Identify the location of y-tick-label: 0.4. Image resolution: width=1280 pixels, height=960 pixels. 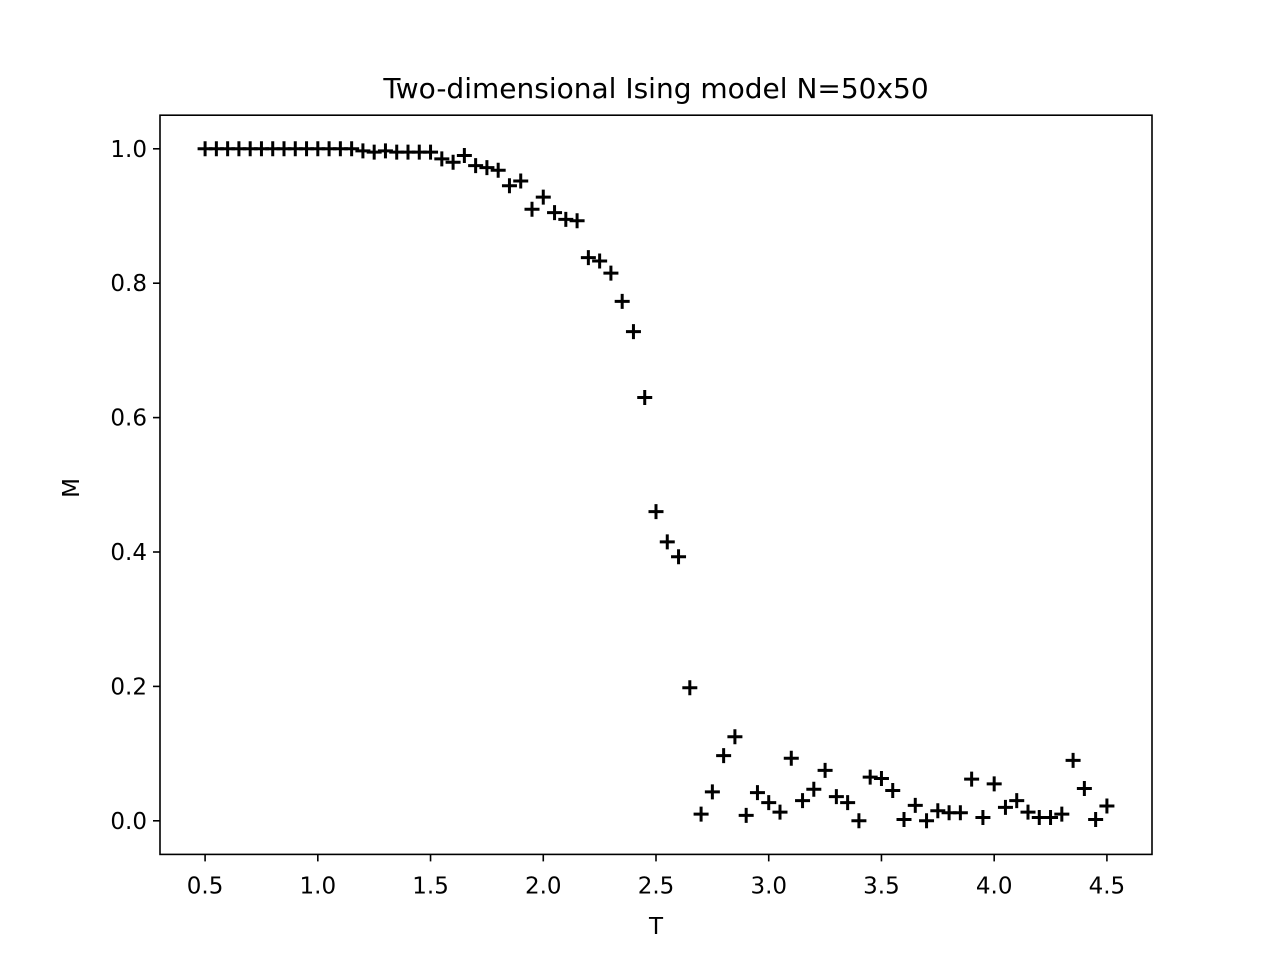
(128, 553).